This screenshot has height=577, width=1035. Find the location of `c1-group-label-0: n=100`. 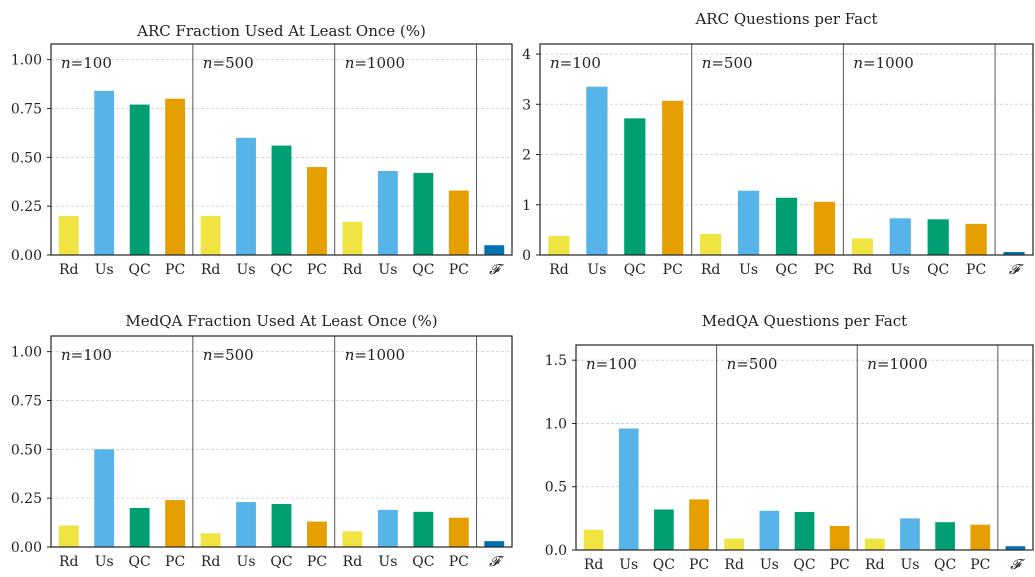

c1-group-label-0: n=100 is located at coordinates (575, 63).